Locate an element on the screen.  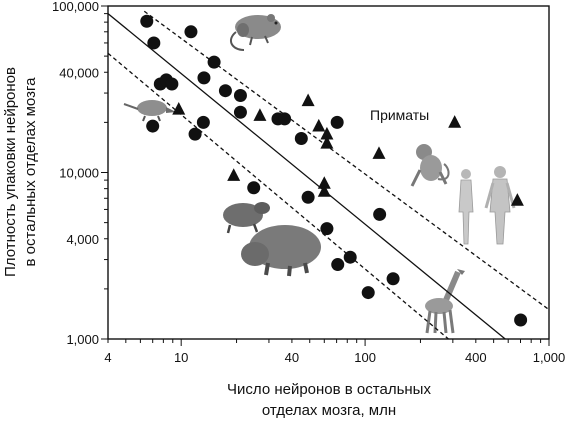
monkey-illustration is located at coordinates (430, 165).